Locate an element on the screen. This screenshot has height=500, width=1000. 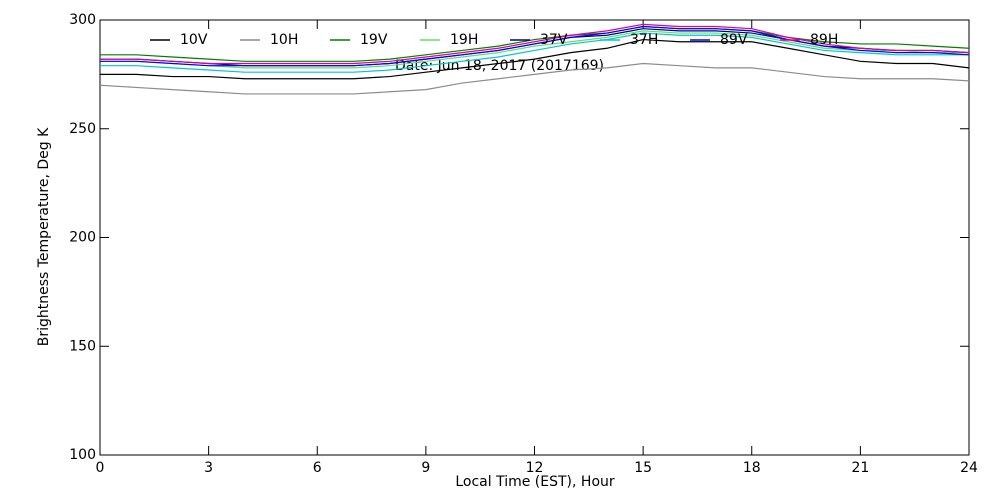
x-axis-label: Local Time (EST), Hour is located at coordinates (535, 482).